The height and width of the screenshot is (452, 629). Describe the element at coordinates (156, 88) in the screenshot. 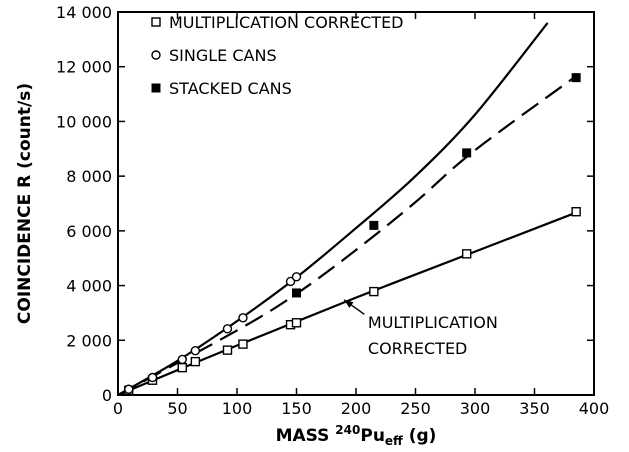

I see `legend-marker-stacked-cans` at that location.